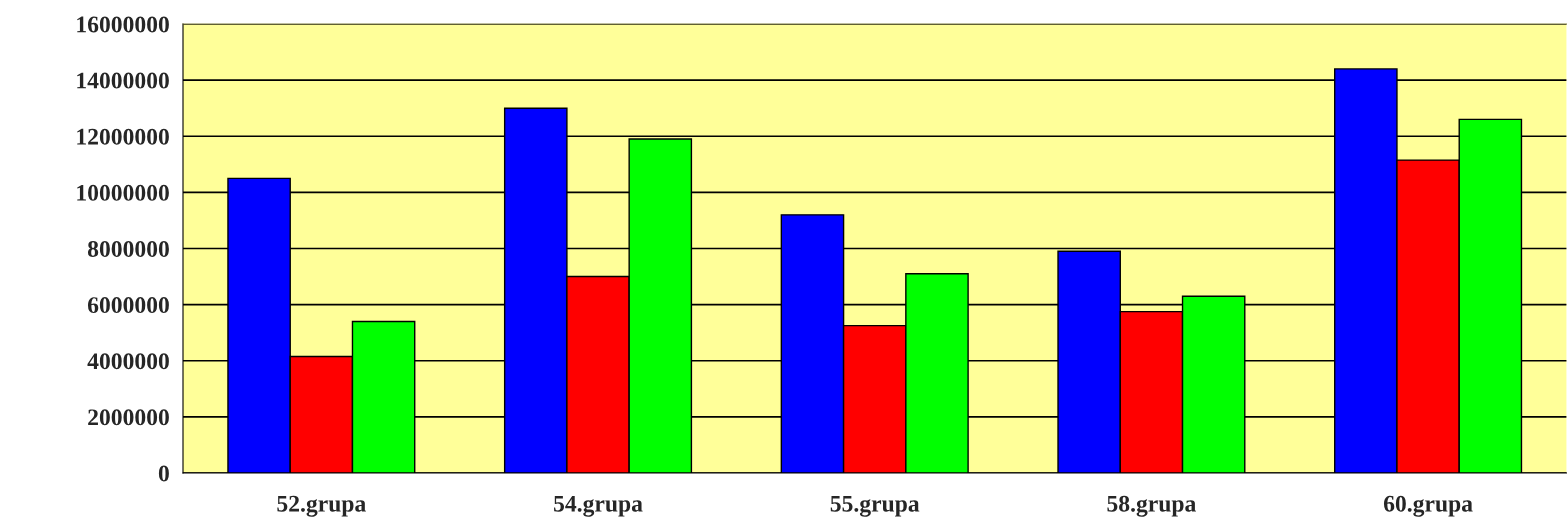  I want to click on y-tick-label: 14000000, so click(123, 80).